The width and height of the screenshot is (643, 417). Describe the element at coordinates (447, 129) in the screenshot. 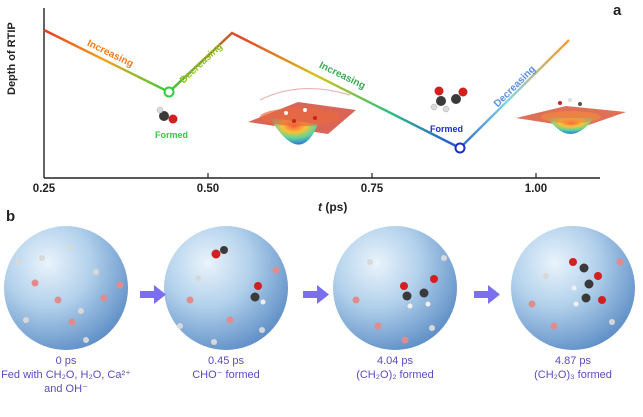

I see `event-label-formed-2: Formed` at that location.